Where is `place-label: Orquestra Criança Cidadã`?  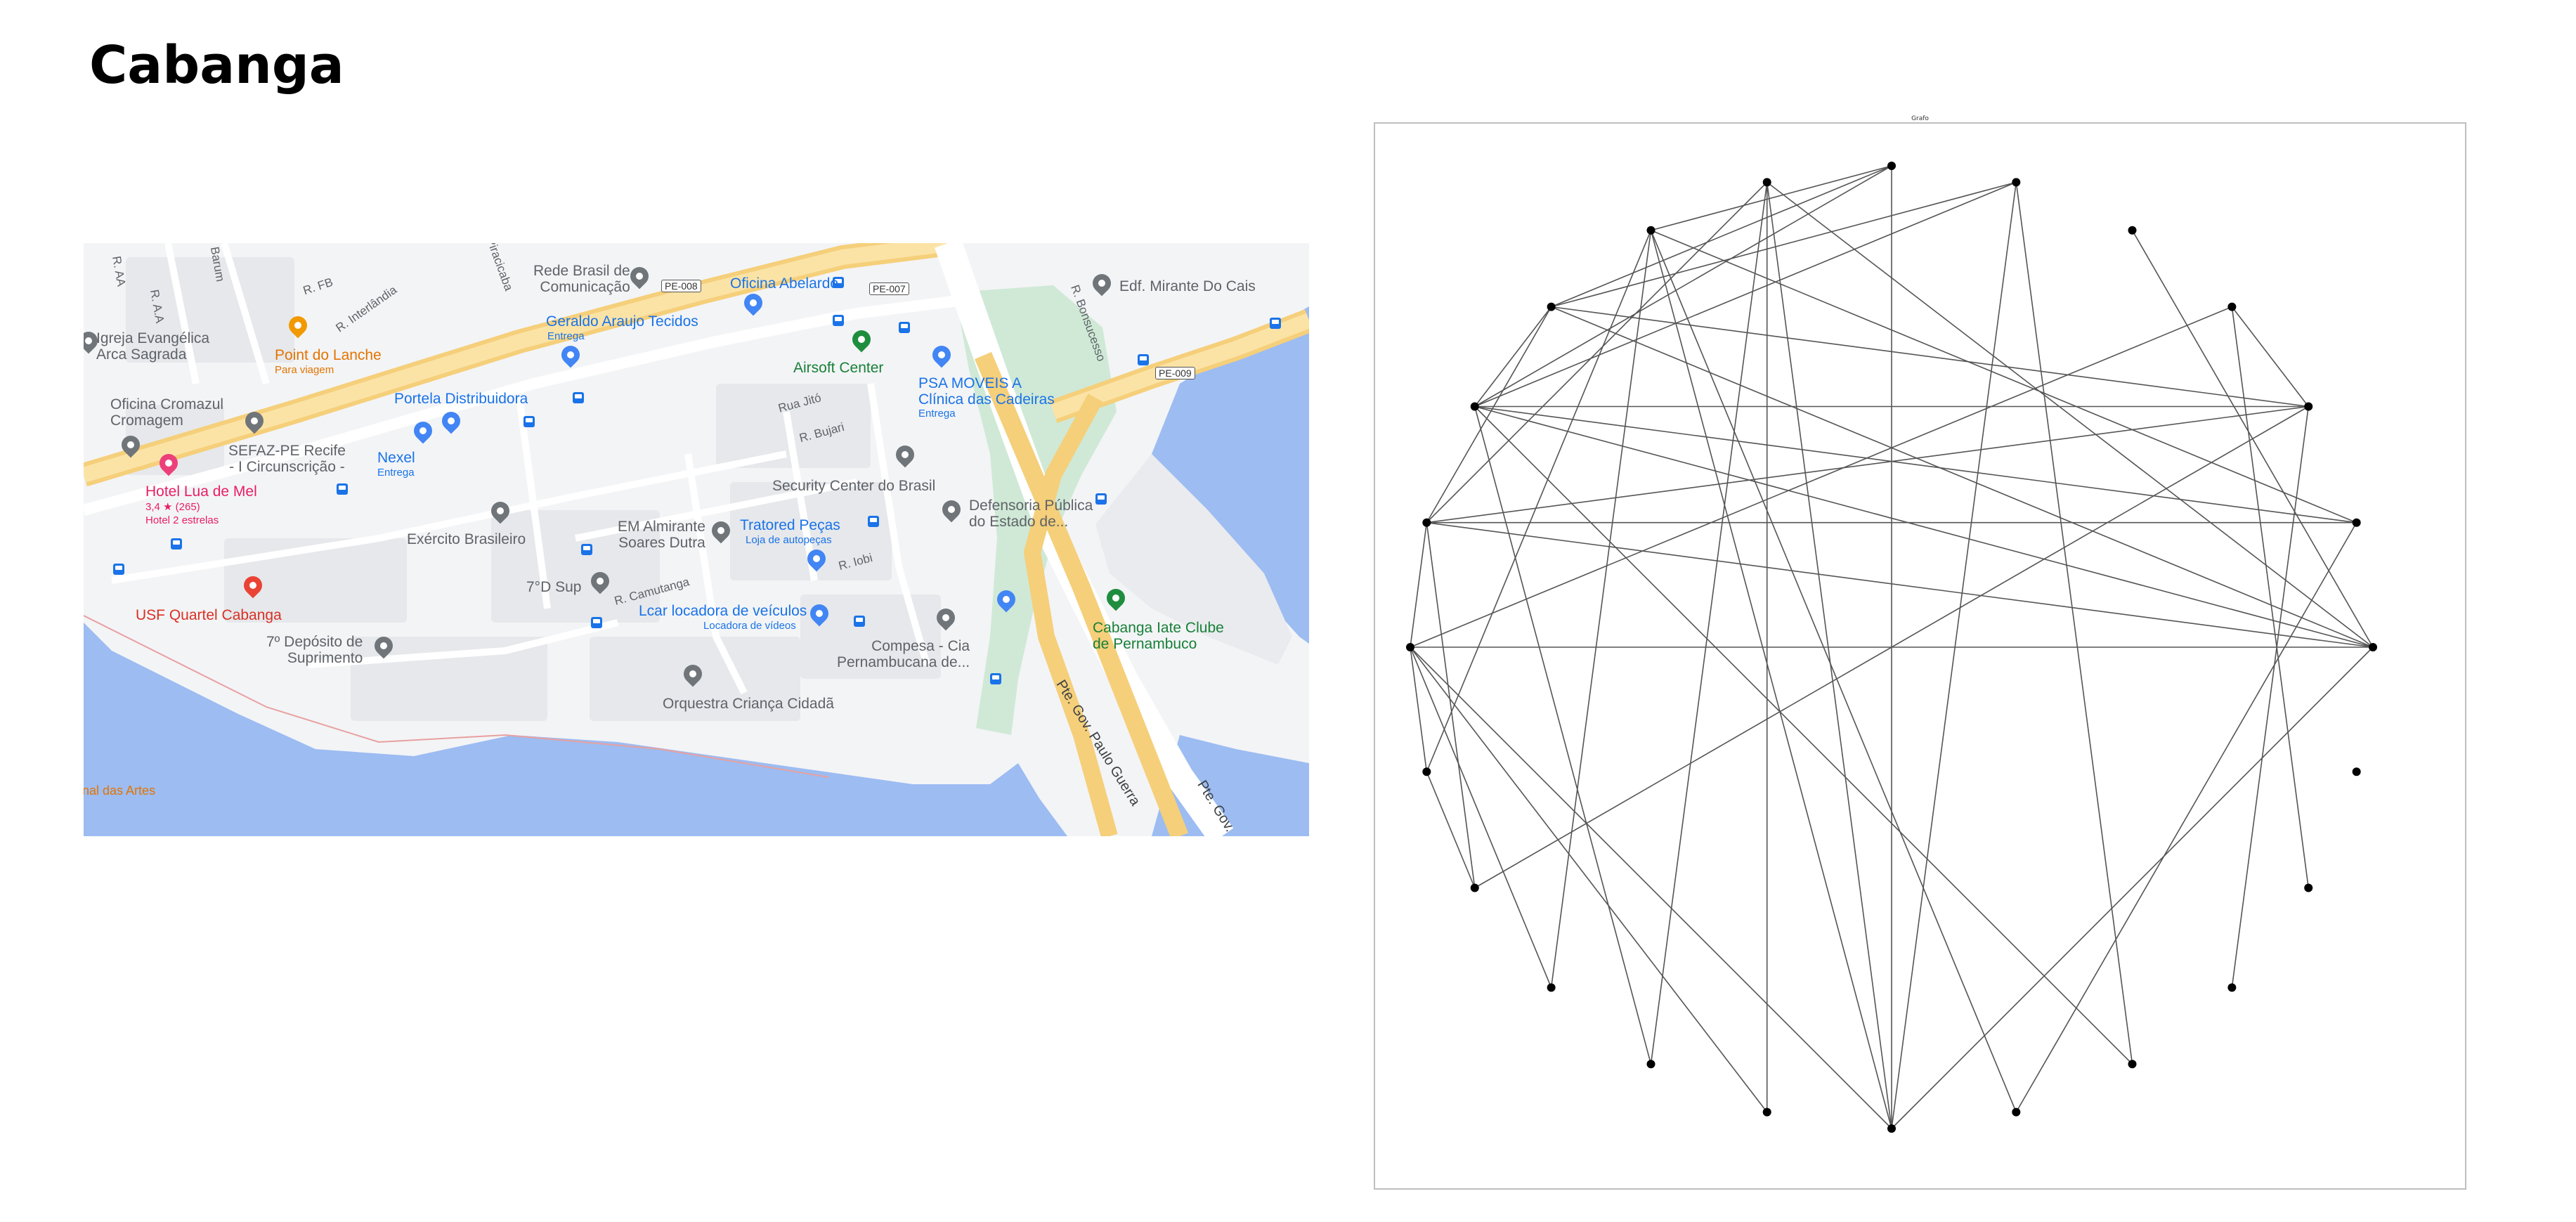 place-label: Orquestra Criança Cidadã is located at coordinates (748, 704).